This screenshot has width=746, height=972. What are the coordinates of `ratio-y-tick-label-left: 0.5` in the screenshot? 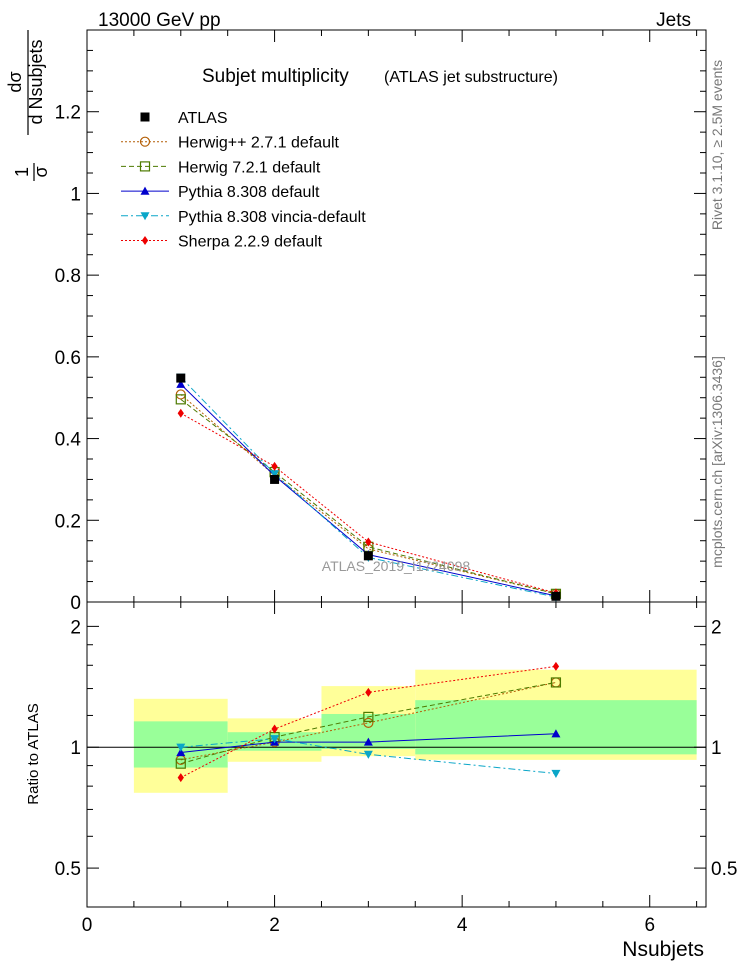 It's located at (68, 869).